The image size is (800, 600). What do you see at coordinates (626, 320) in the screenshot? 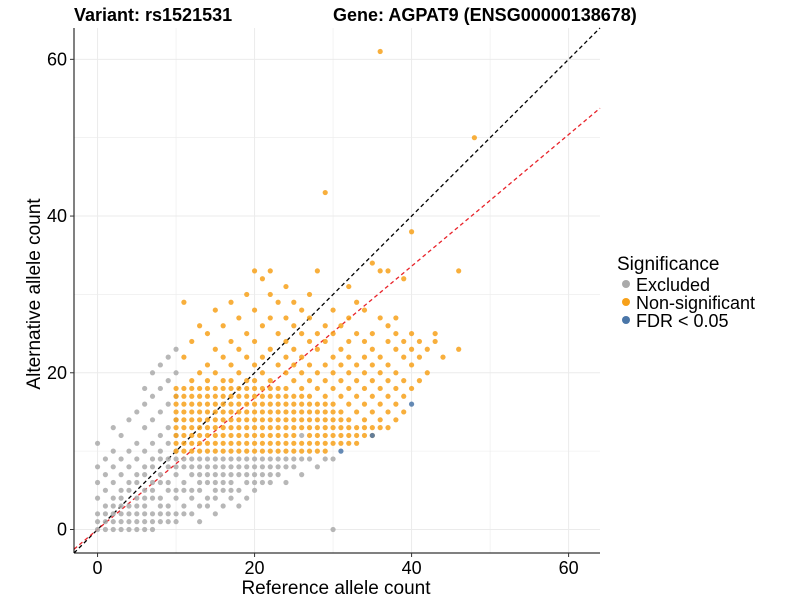
I see `legend-key` at bounding box center [626, 320].